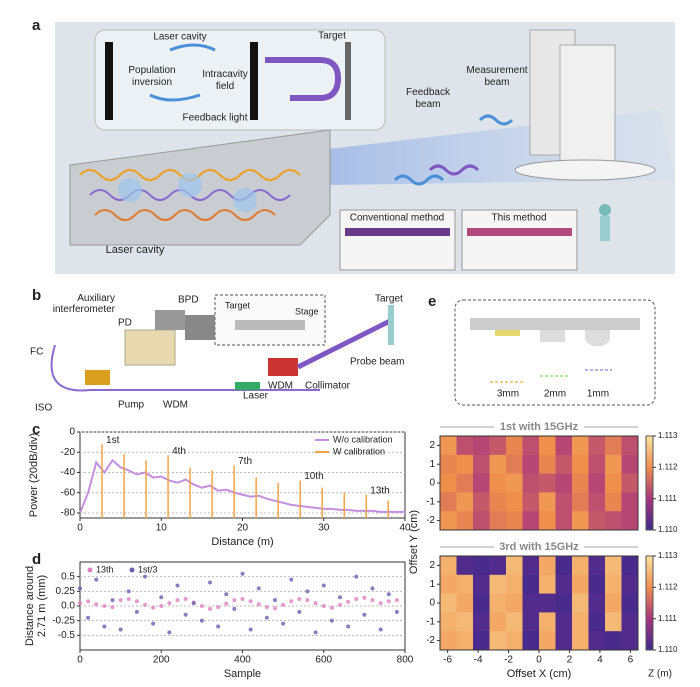 The height and width of the screenshot is (687, 700). What do you see at coordinates (539, 660) in the screenshot?
I see `x-tick-label: 0` at bounding box center [539, 660].